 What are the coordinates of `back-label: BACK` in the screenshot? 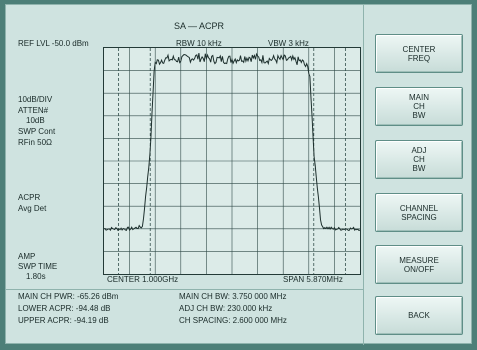 It's located at (419, 315).